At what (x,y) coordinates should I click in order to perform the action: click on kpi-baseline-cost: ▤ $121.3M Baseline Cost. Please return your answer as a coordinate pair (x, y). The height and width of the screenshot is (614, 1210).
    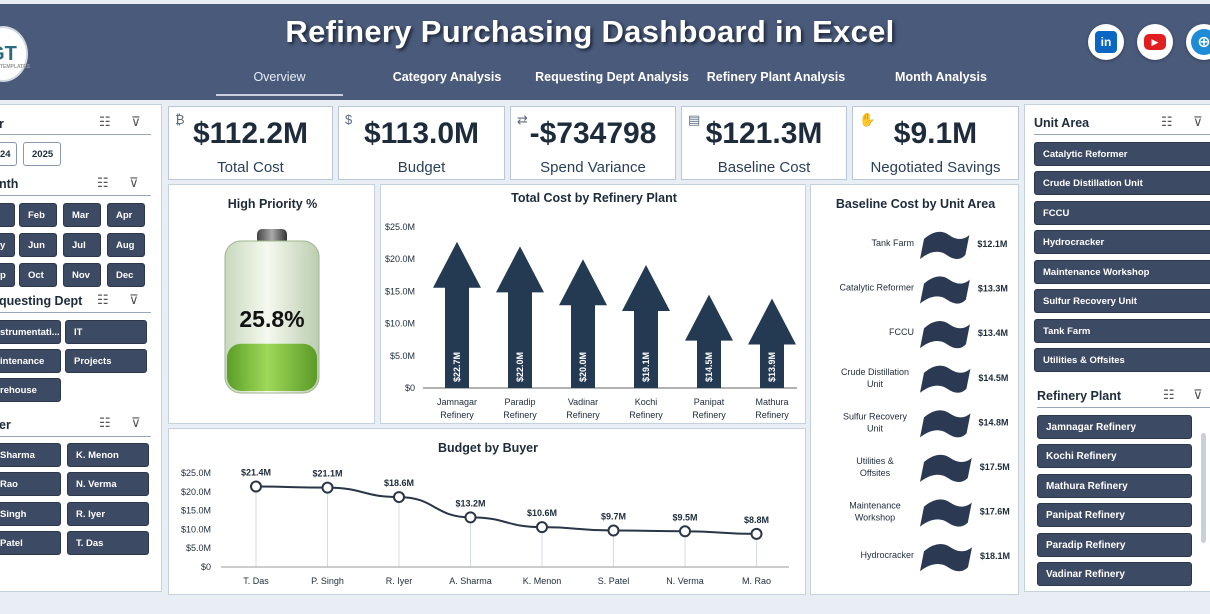
    Looking at the image, I should click on (764, 143).